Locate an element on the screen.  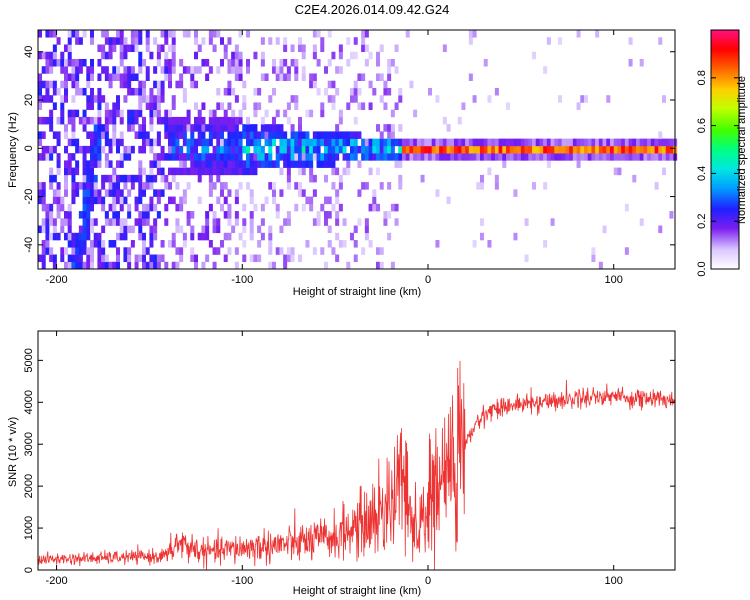
snr-y-axis-label: SNR (10 * v/v) is located at coordinates (13, 452).